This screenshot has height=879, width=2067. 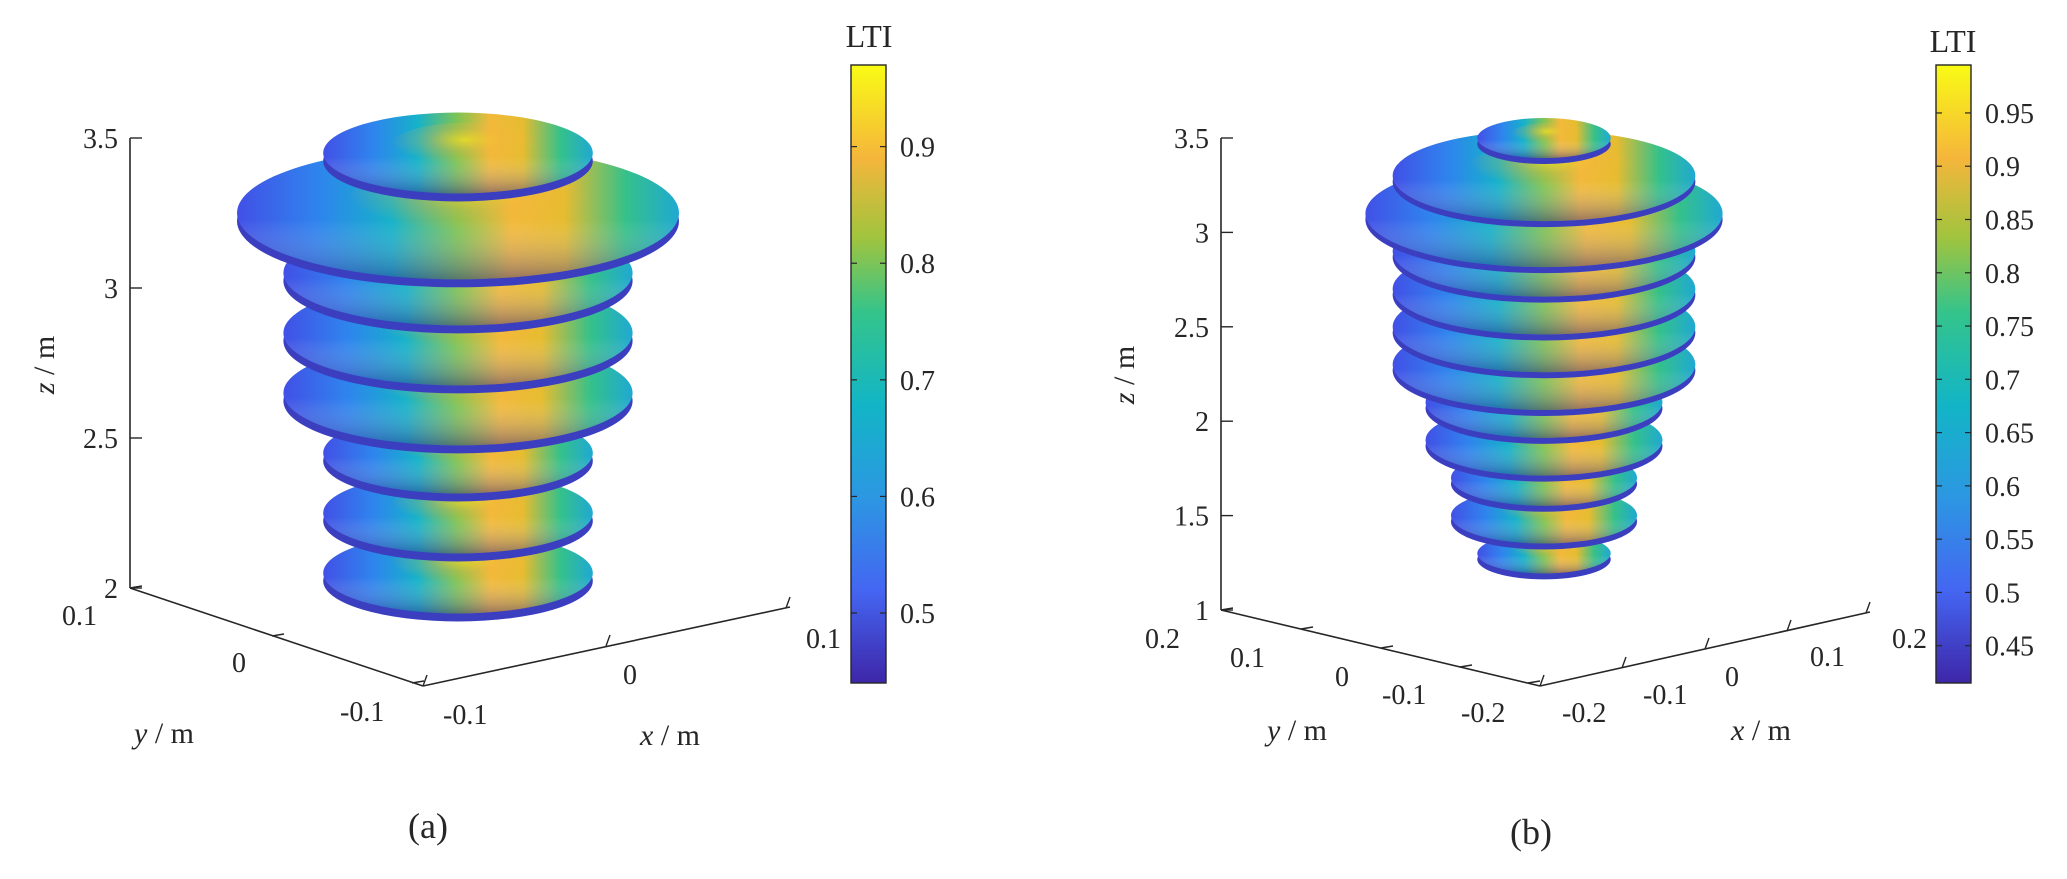 I want to click on z-ticks-a: 2 2.5 3 3.5, so click(x=112, y=364).